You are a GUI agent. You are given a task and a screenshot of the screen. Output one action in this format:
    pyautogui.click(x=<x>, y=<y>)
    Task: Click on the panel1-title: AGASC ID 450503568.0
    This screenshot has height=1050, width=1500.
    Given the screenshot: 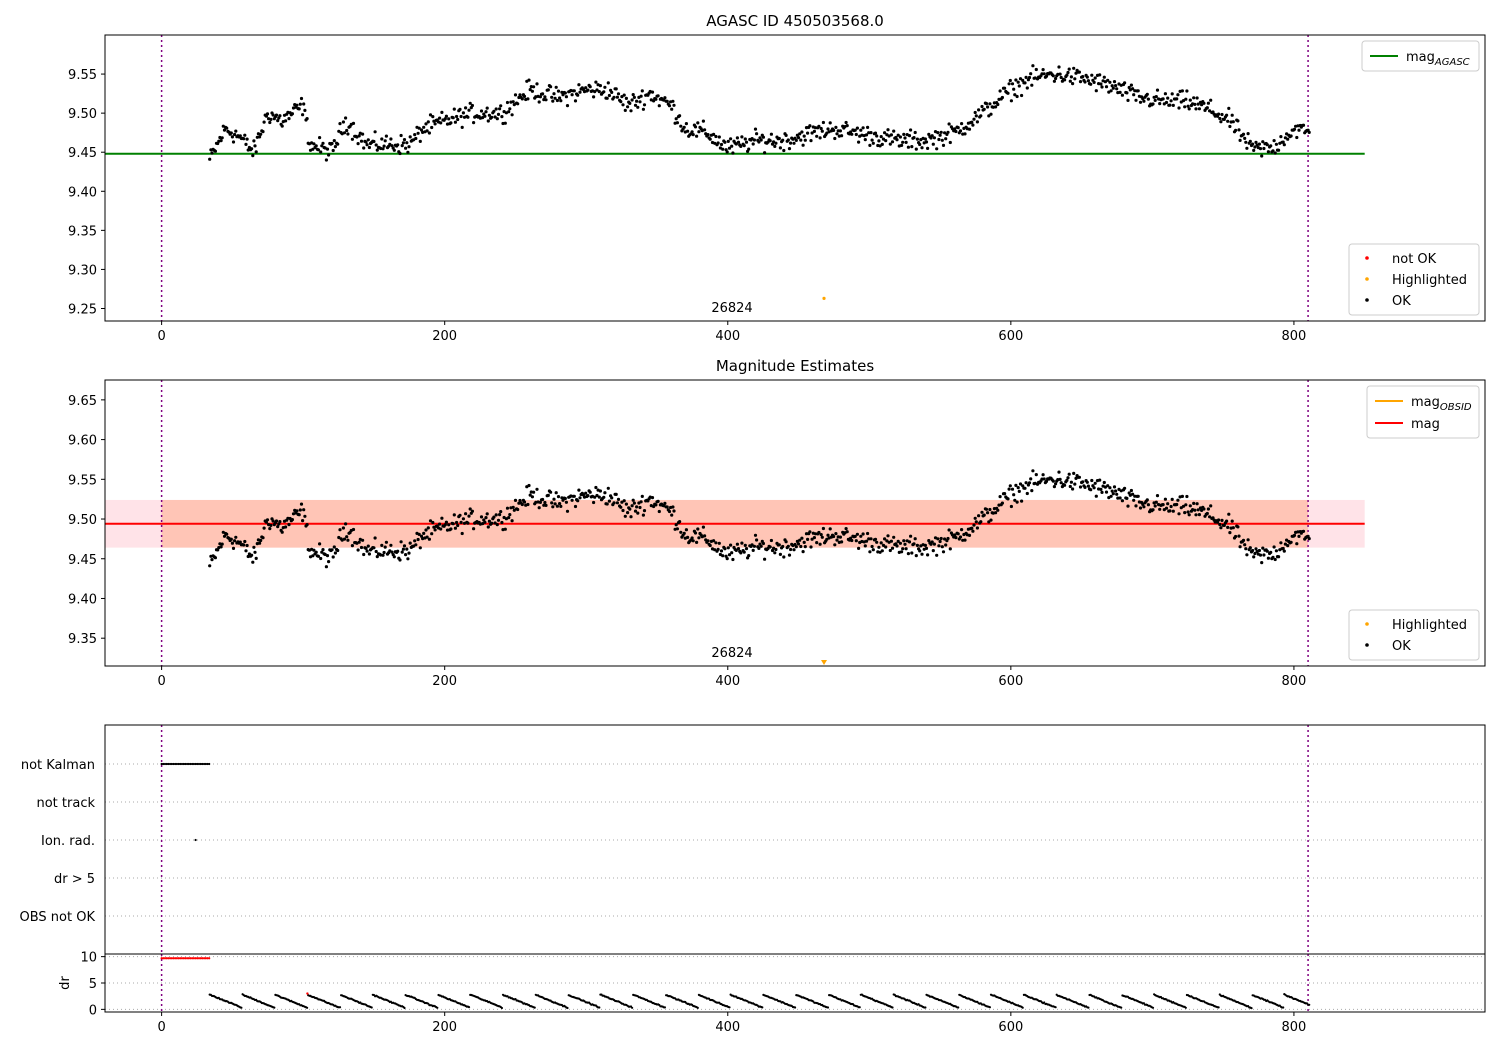 What is the action you would take?
    pyautogui.click(x=795, y=21)
    